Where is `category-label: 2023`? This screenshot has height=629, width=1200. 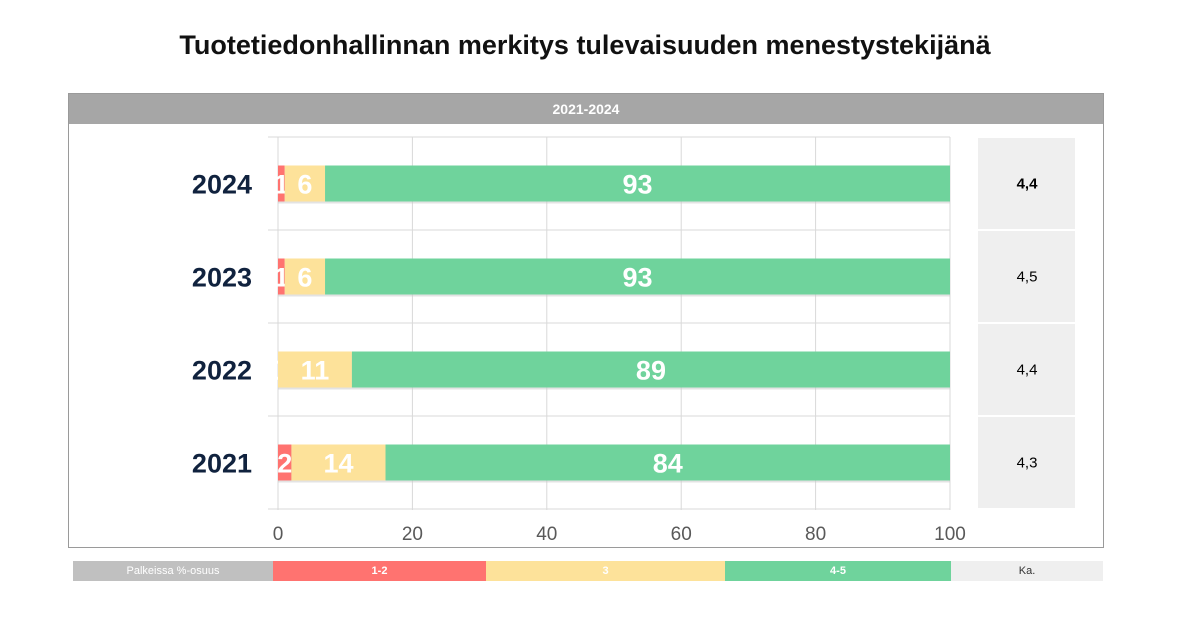 category-label: 2023 is located at coordinates (222, 278).